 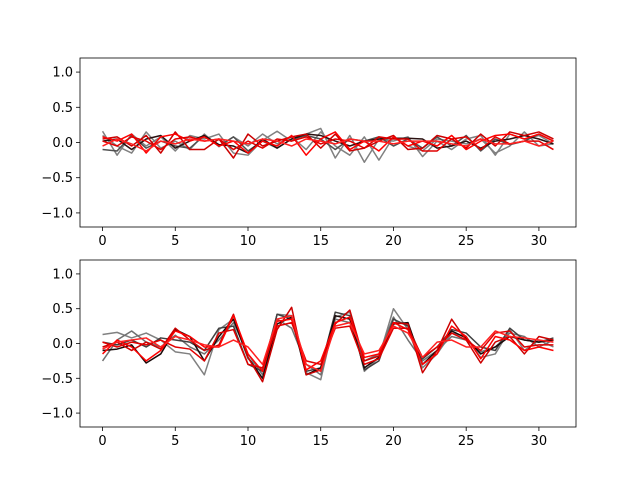 What do you see at coordinates (57, 178) in the screenshot?
I see `top-y-tick-label: −0.5` at bounding box center [57, 178].